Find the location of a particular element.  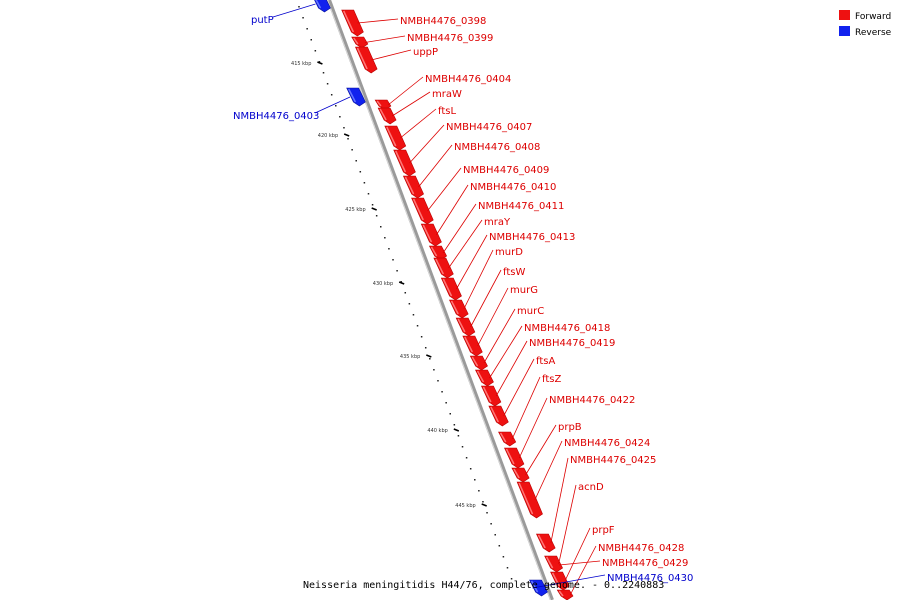

tick-label: 445 kbp is located at coordinates (465, 506).